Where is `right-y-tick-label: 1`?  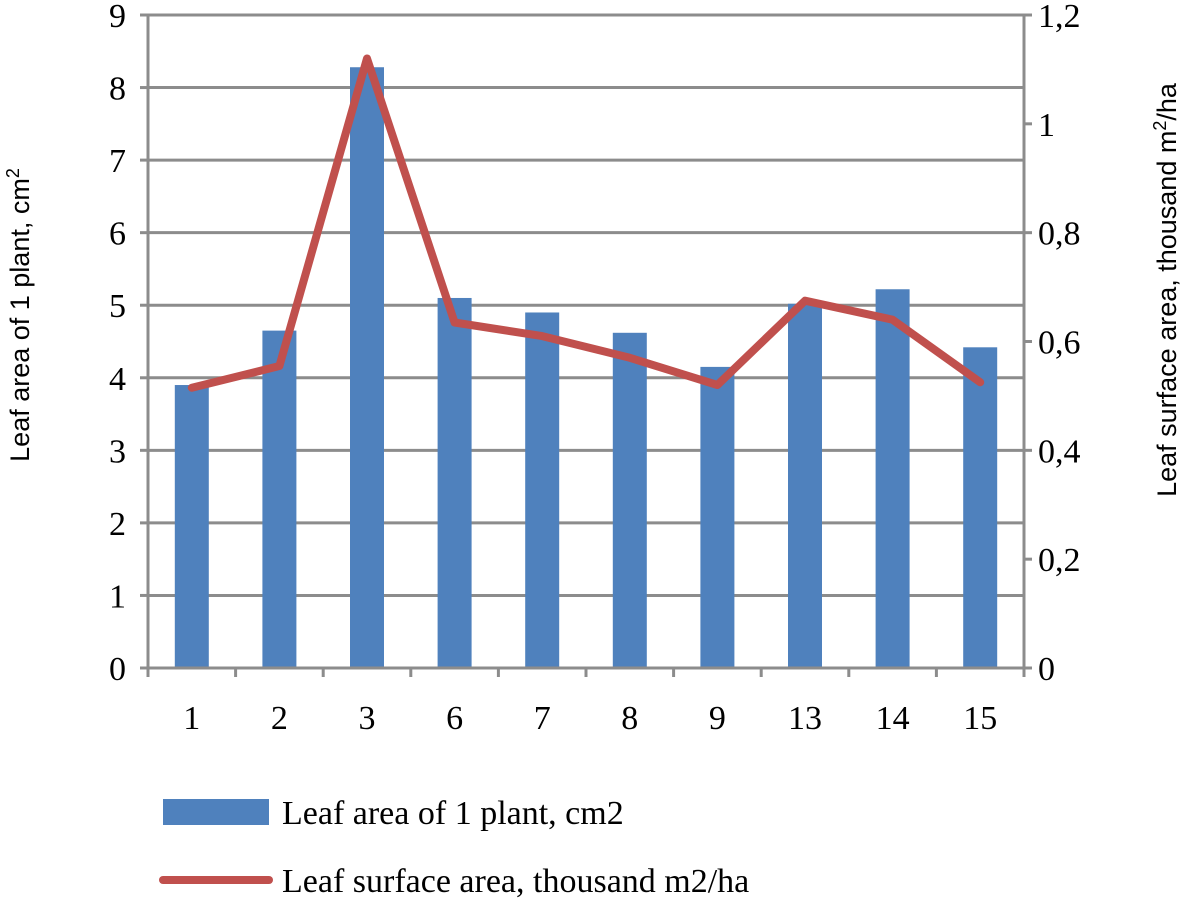
right-y-tick-label: 1 is located at coordinates (1046, 125).